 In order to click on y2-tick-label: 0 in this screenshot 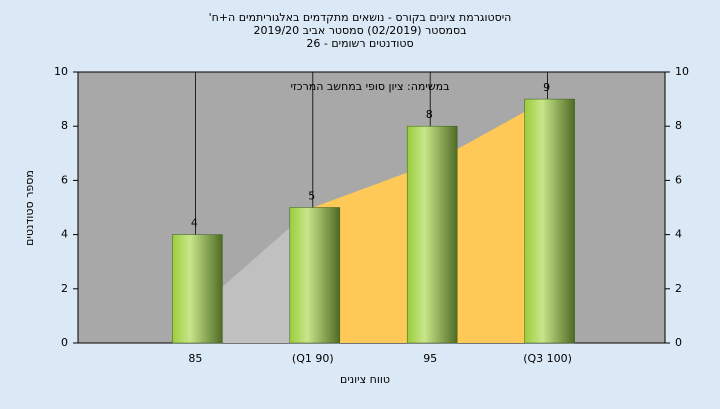, I will do `click(678, 342)`.